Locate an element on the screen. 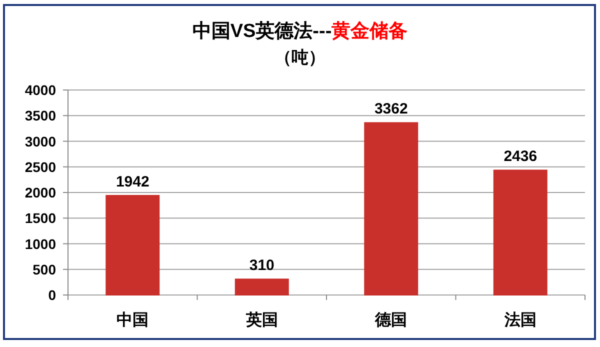 The image size is (600, 347). y-tick-label: 500 is located at coordinates (44, 269).